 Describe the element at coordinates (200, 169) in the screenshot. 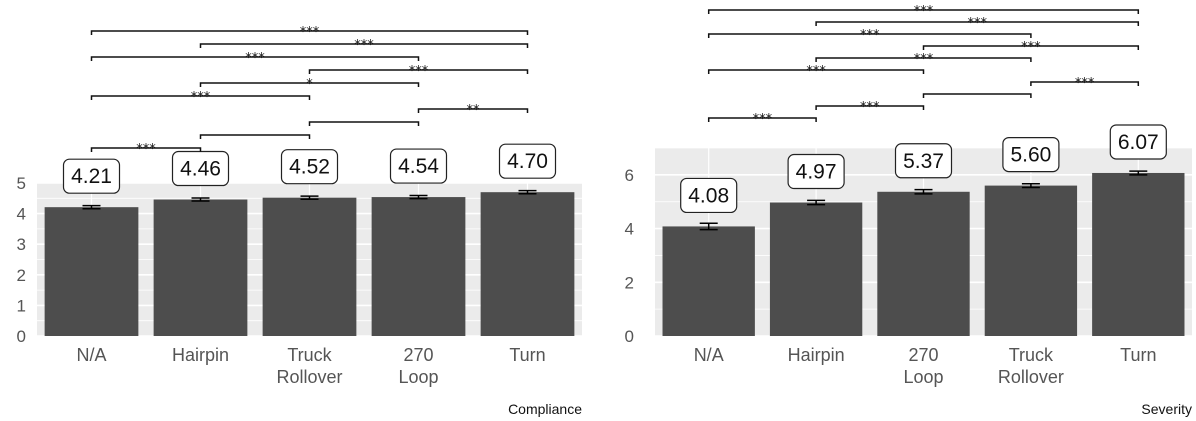

I see `data-label: 4.46` at that location.